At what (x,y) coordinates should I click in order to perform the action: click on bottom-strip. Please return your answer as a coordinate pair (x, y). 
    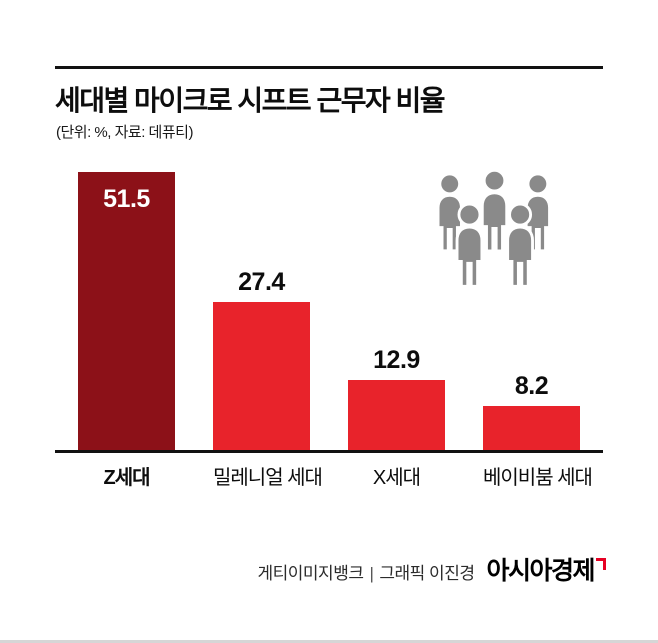
    Looking at the image, I should click on (329, 641).